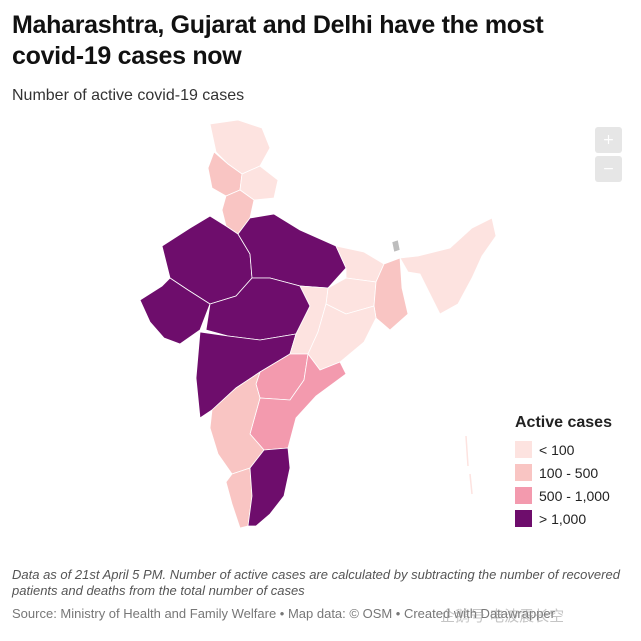  I want to click on legend-item: 500 - 1,000, so click(563, 495).